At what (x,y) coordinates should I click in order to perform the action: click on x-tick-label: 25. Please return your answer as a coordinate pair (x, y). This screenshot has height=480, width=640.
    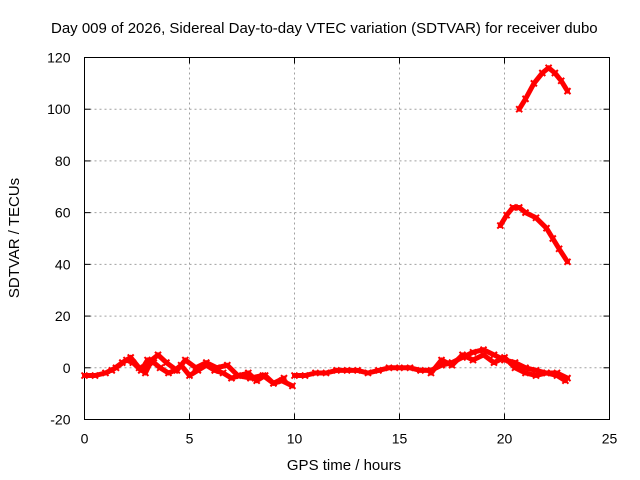
    Looking at the image, I should click on (610, 439).